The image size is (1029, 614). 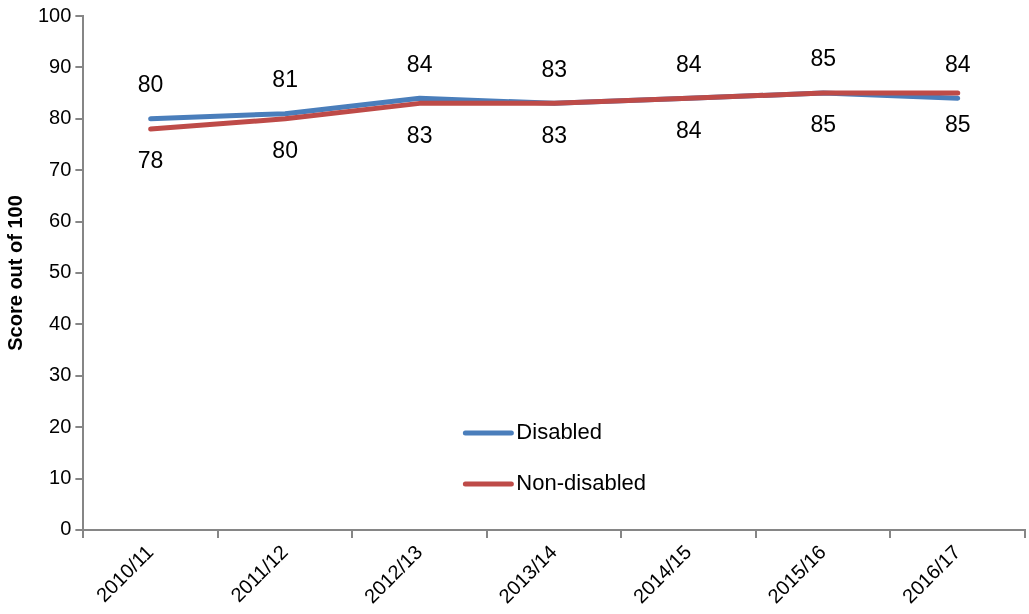 What do you see at coordinates (150, 160) in the screenshot?
I see `data-label: 78` at bounding box center [150, 160].